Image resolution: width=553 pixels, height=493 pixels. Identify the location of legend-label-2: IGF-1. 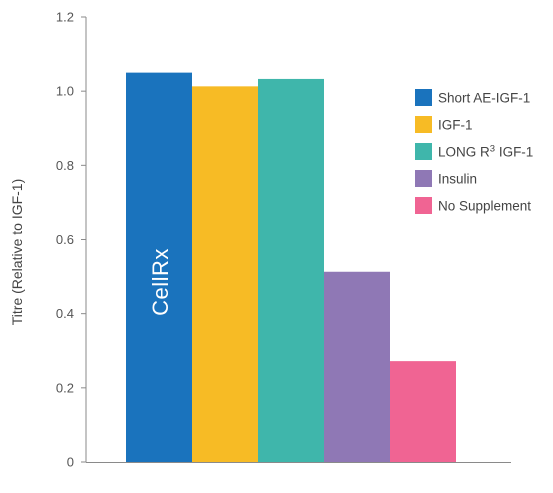
(455, 125).